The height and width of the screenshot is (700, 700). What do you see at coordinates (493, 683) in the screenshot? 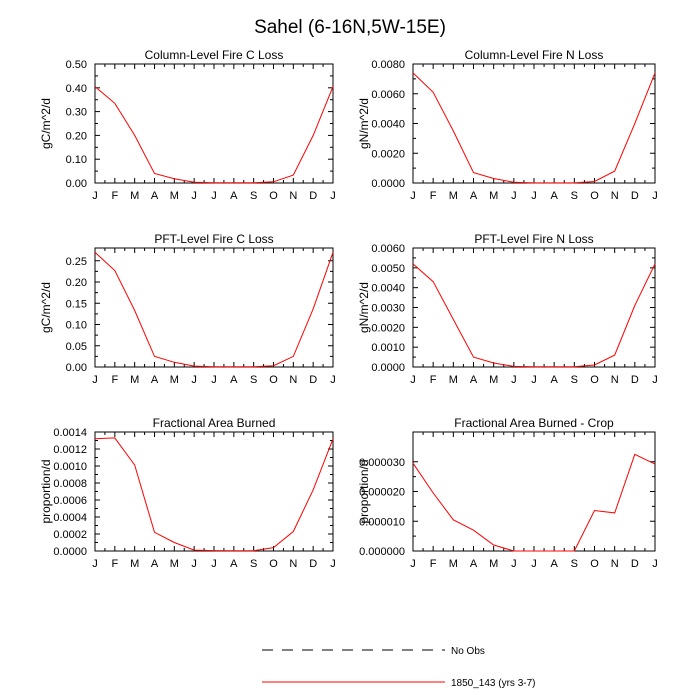
I see `legend-model-label: 1850_143 (yrs 3-7)` at bounding box center [493, 683].